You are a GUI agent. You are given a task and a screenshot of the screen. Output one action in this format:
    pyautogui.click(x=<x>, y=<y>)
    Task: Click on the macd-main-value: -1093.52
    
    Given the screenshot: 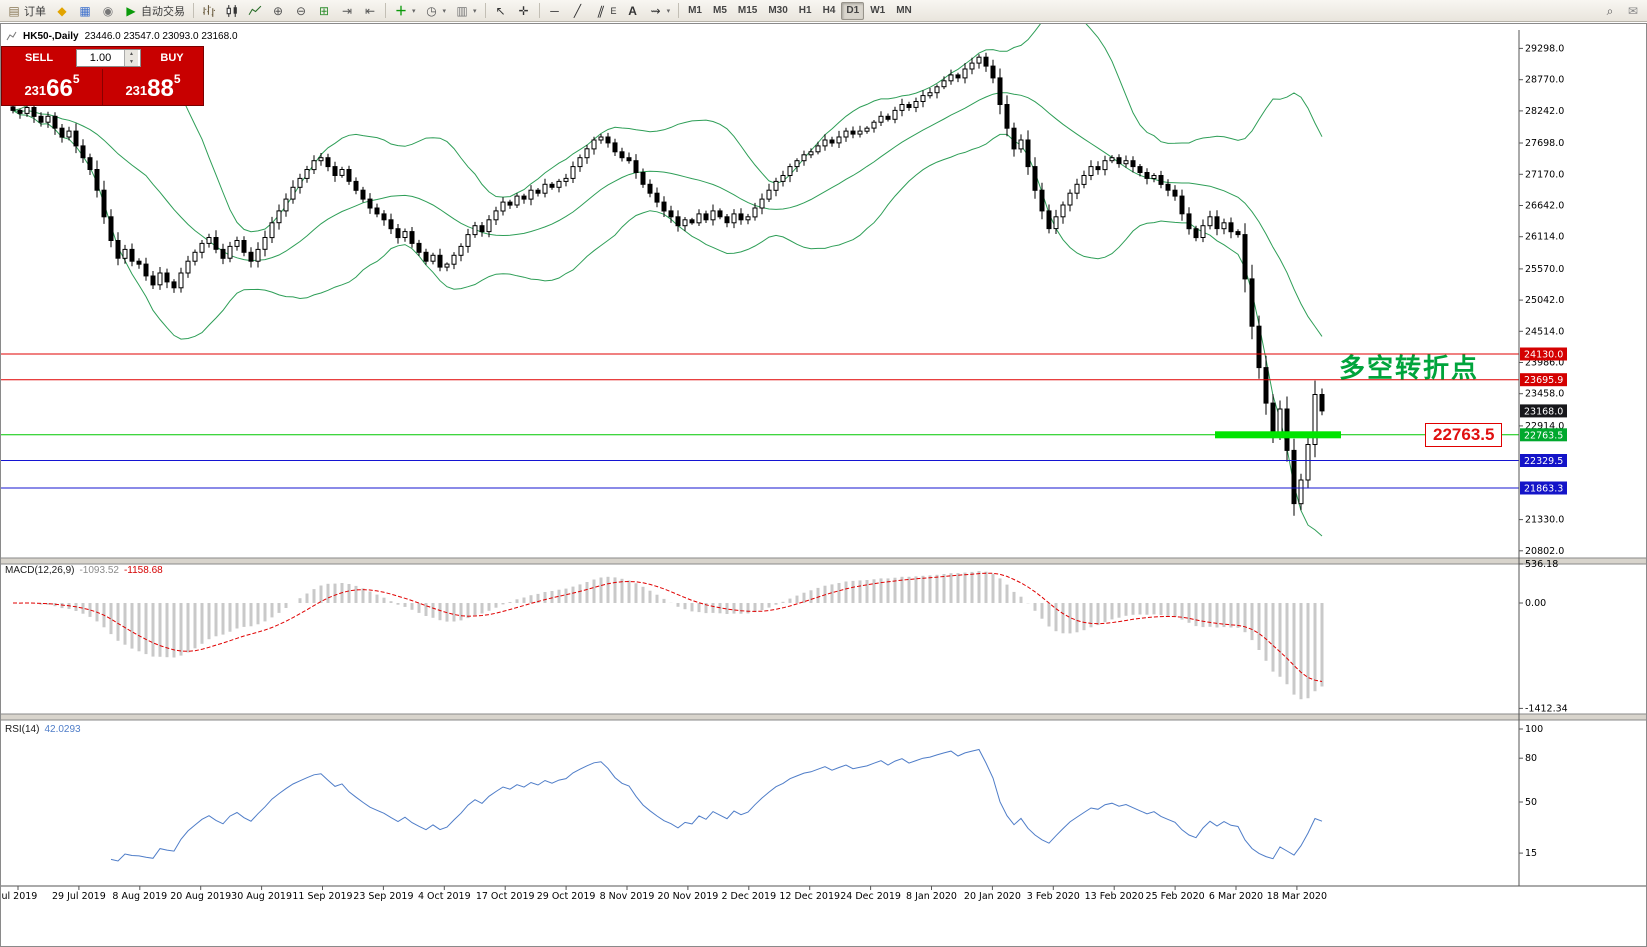 What is the action you would take?
    pyautogui.click(x=99, y=570)
    